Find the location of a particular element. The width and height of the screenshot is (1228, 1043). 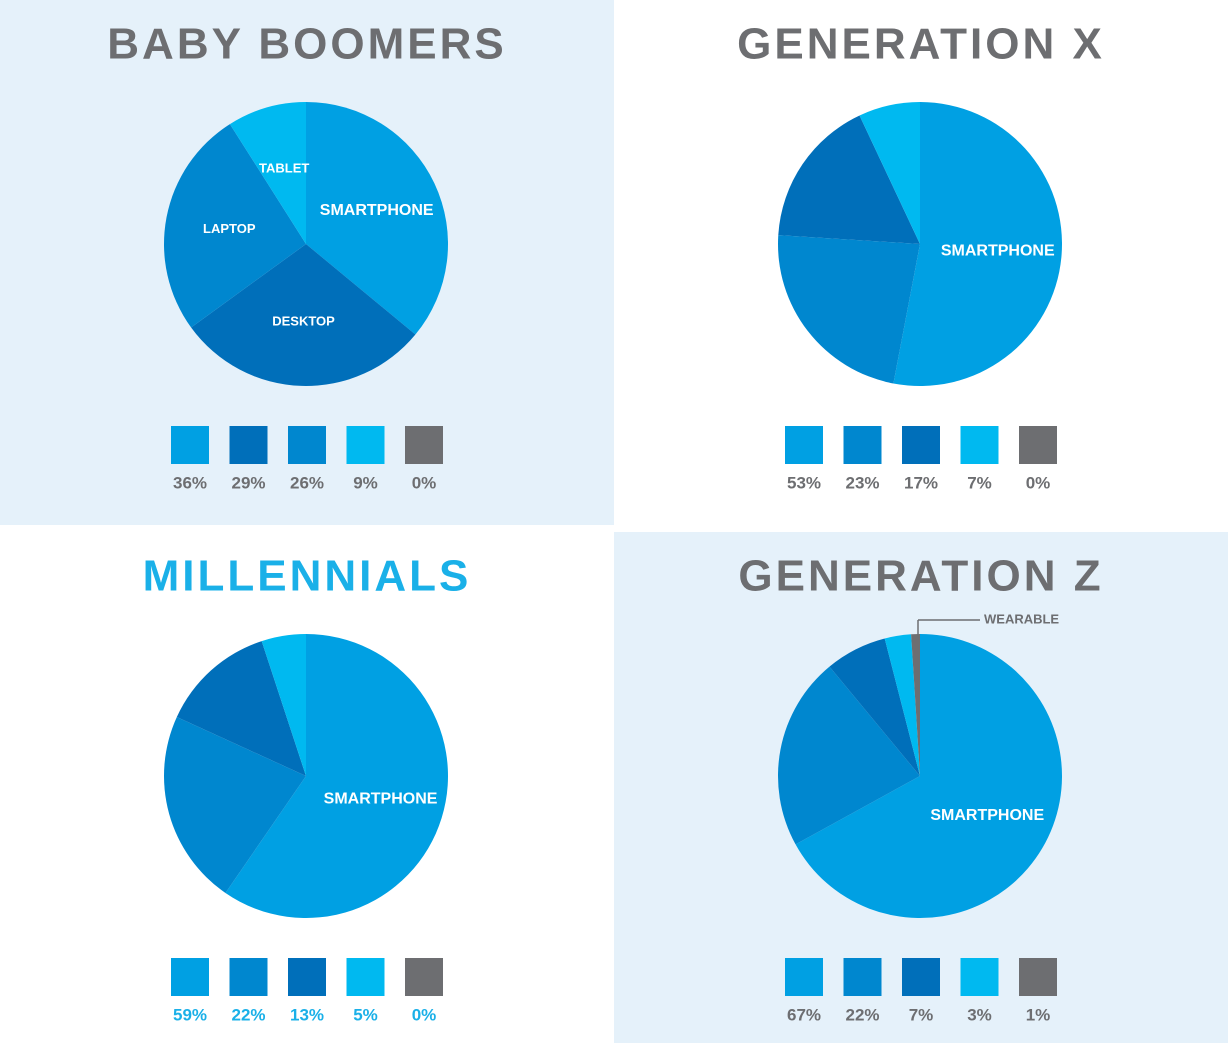

legend-label: 36% is located at coordinates (190, 482).